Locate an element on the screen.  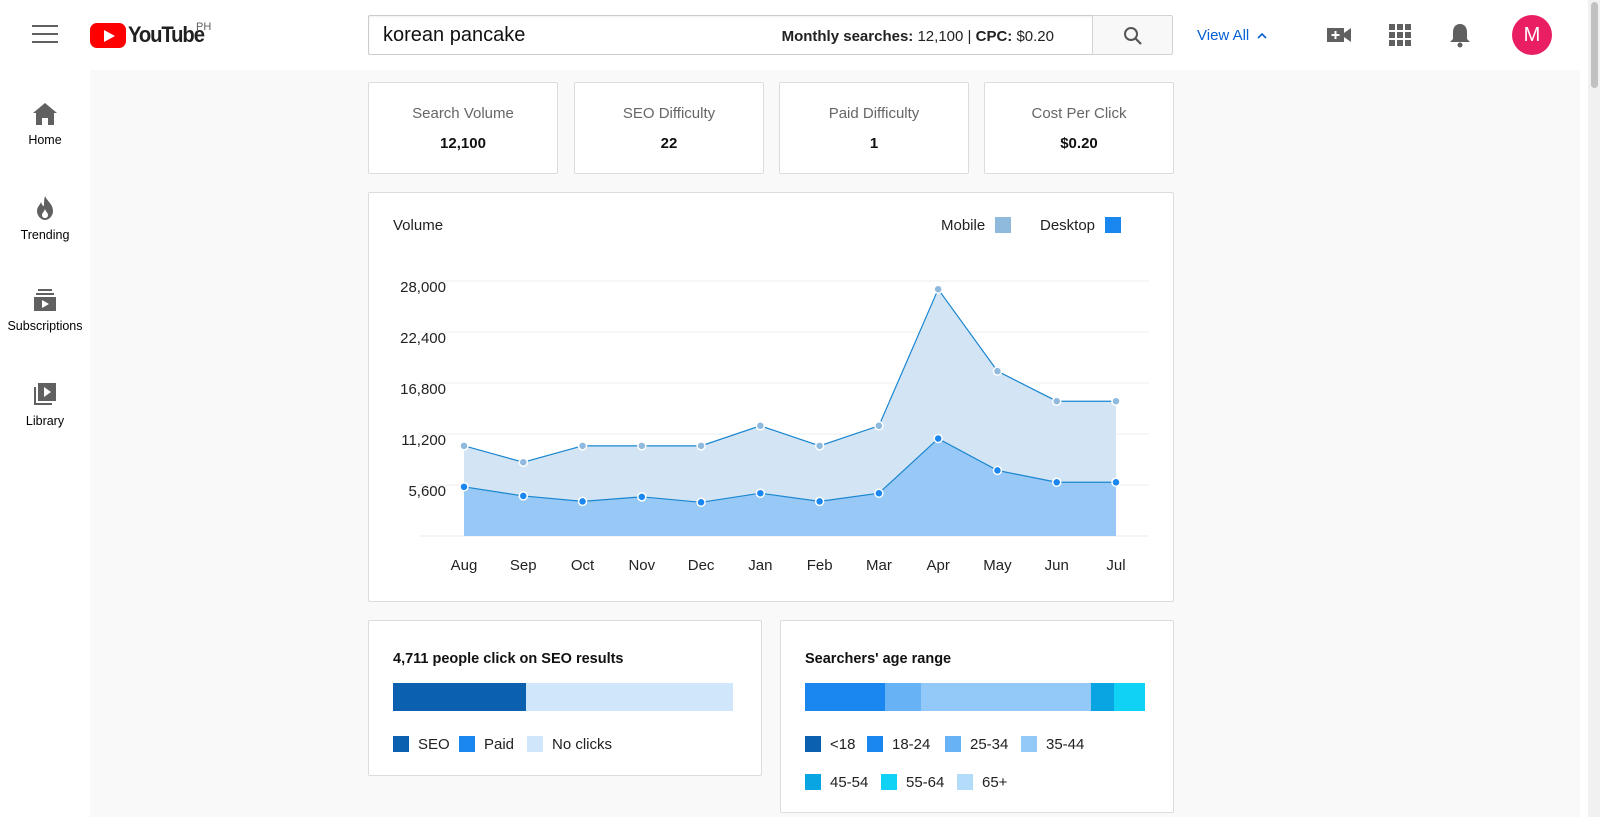
legend-age-65p: 65+ is located at coordinates (982, 782).